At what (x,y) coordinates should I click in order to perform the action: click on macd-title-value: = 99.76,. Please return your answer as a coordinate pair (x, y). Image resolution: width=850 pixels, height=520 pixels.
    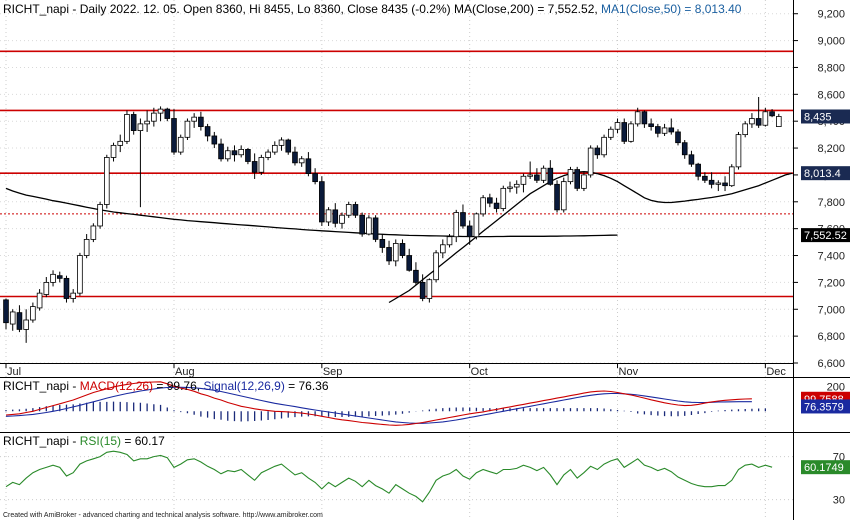
    Looking at the image, I should click on (178, 386).